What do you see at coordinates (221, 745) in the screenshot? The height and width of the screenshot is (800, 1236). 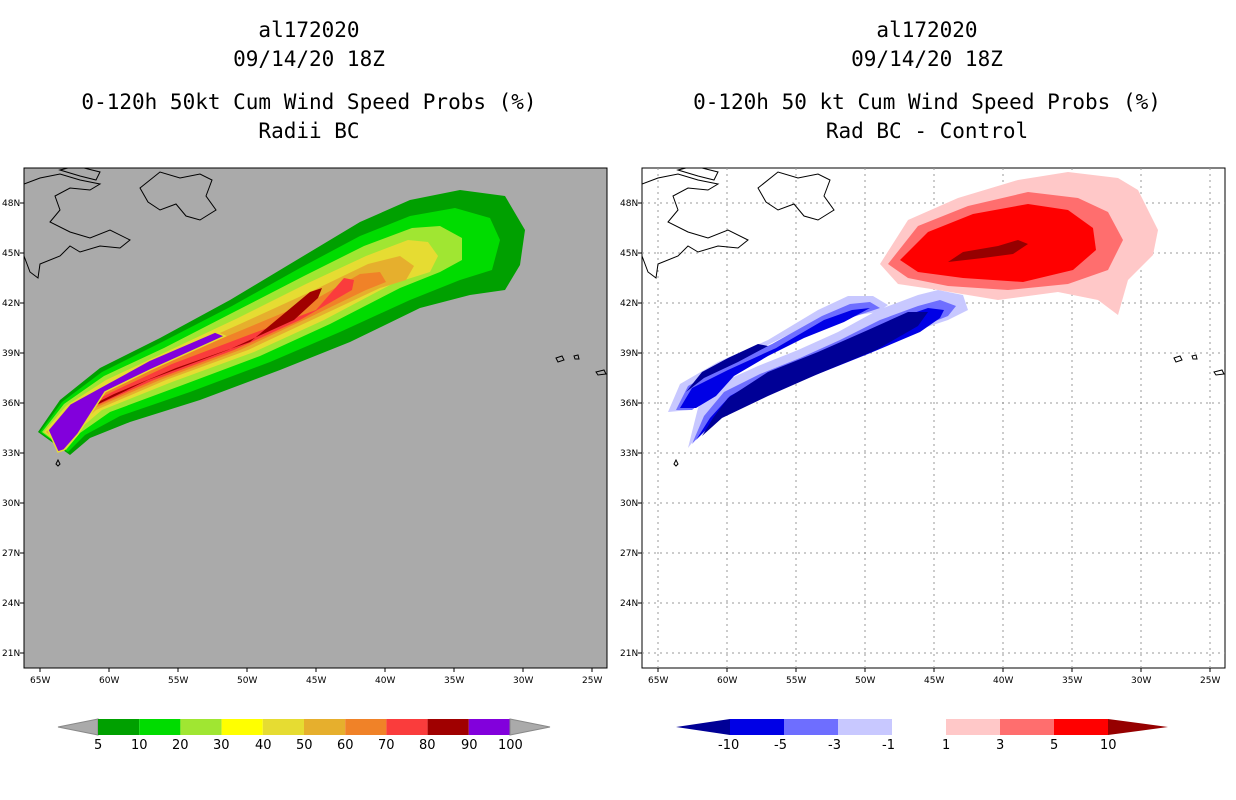 I see `colorbar-label: 30` at bounding box center [221, 745].